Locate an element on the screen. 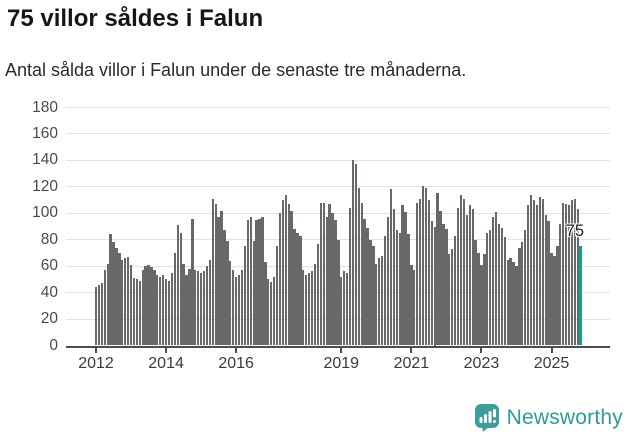 This screenshot has width=631, height=439. highlight-bar is located at coordinates (581, 296).